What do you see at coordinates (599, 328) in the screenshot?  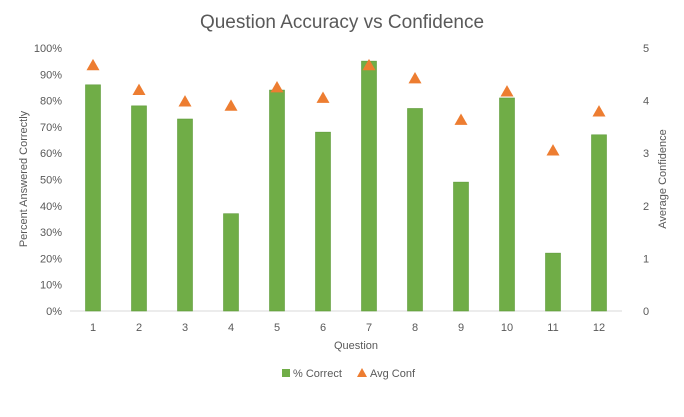 I see `x-tick-label: 12` at bounding box center [599, 328].